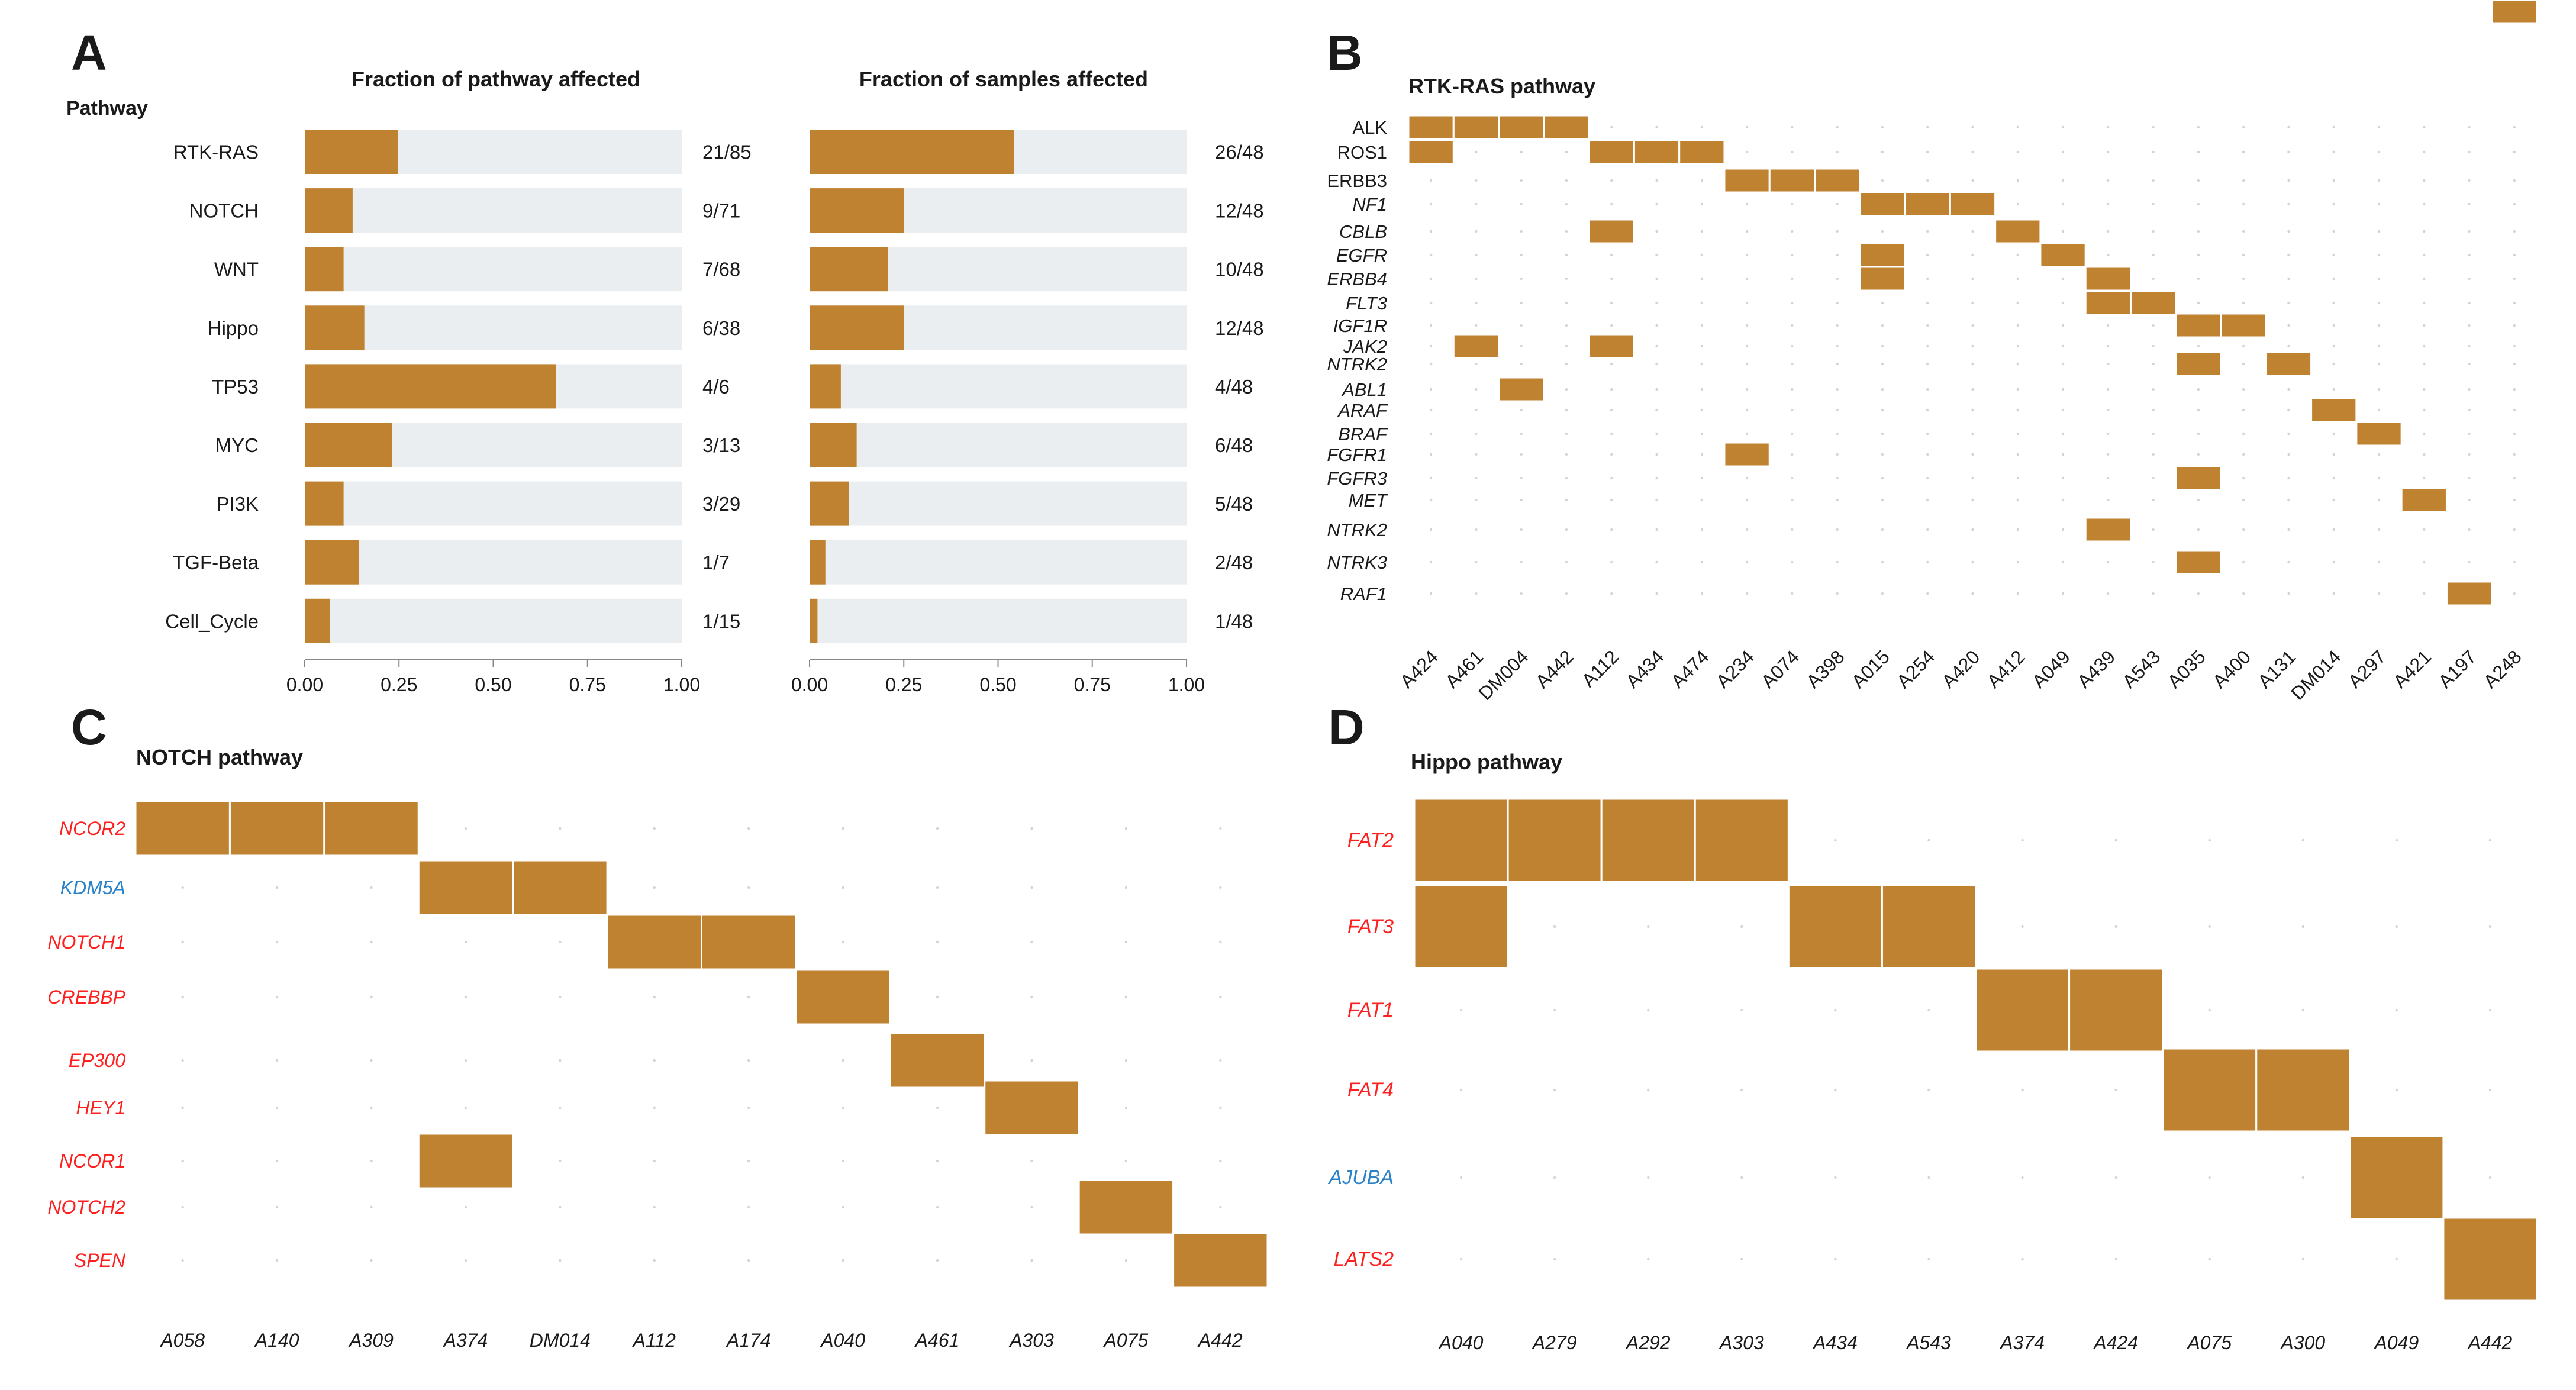  What do you see at coordinates (1239, 152) in the screenshot?
I see `count-label: 26/48` at bounding box center [1239, 152].